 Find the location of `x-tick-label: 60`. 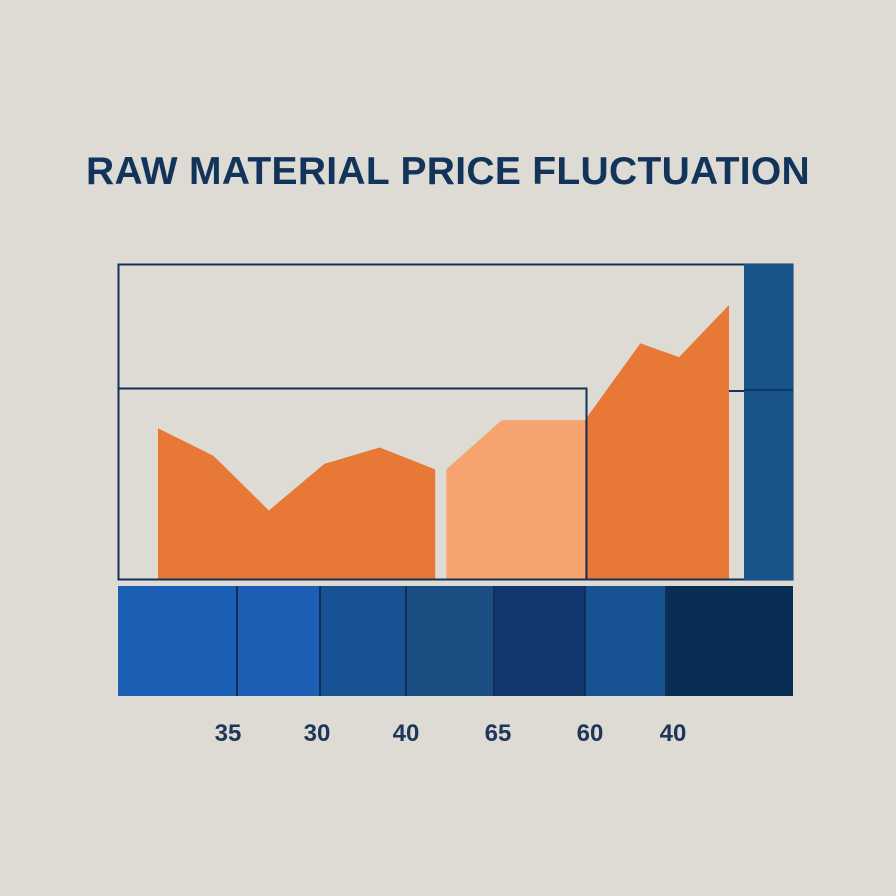

x-tick-label: 60 is located at coordinates (590, 733).